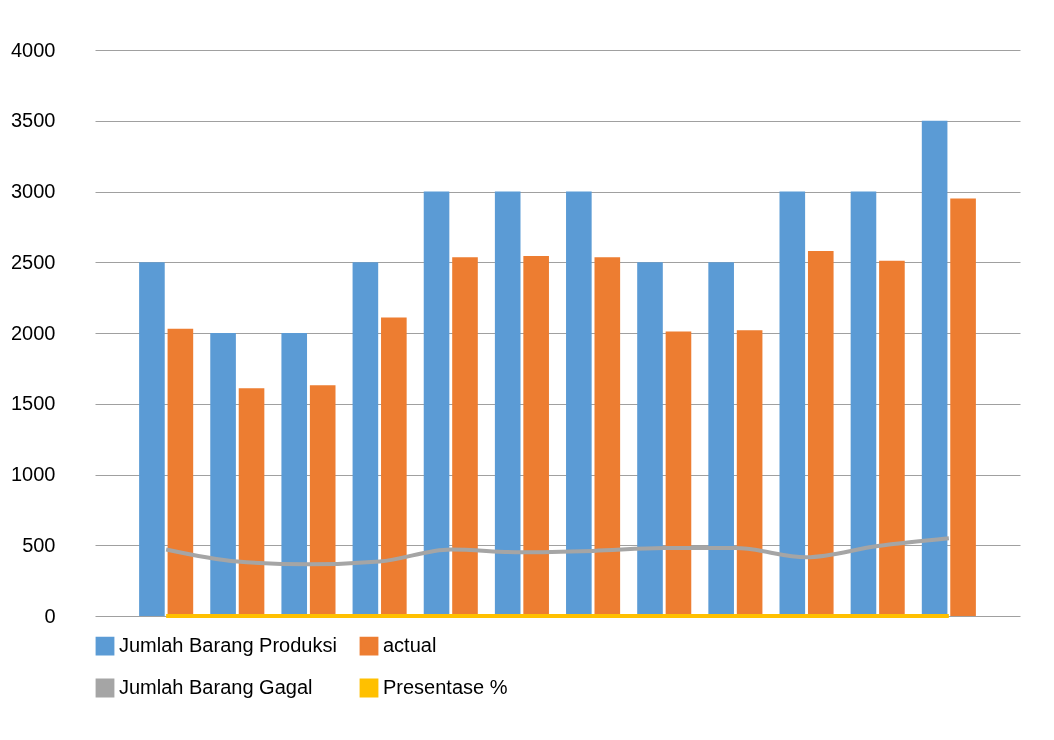 This screenshot has width=1054, height=740. What do you see at coordinates (33, 332) in the screenshot?
I see `y-tick-label: 2000` at bounding box center [33, 332].